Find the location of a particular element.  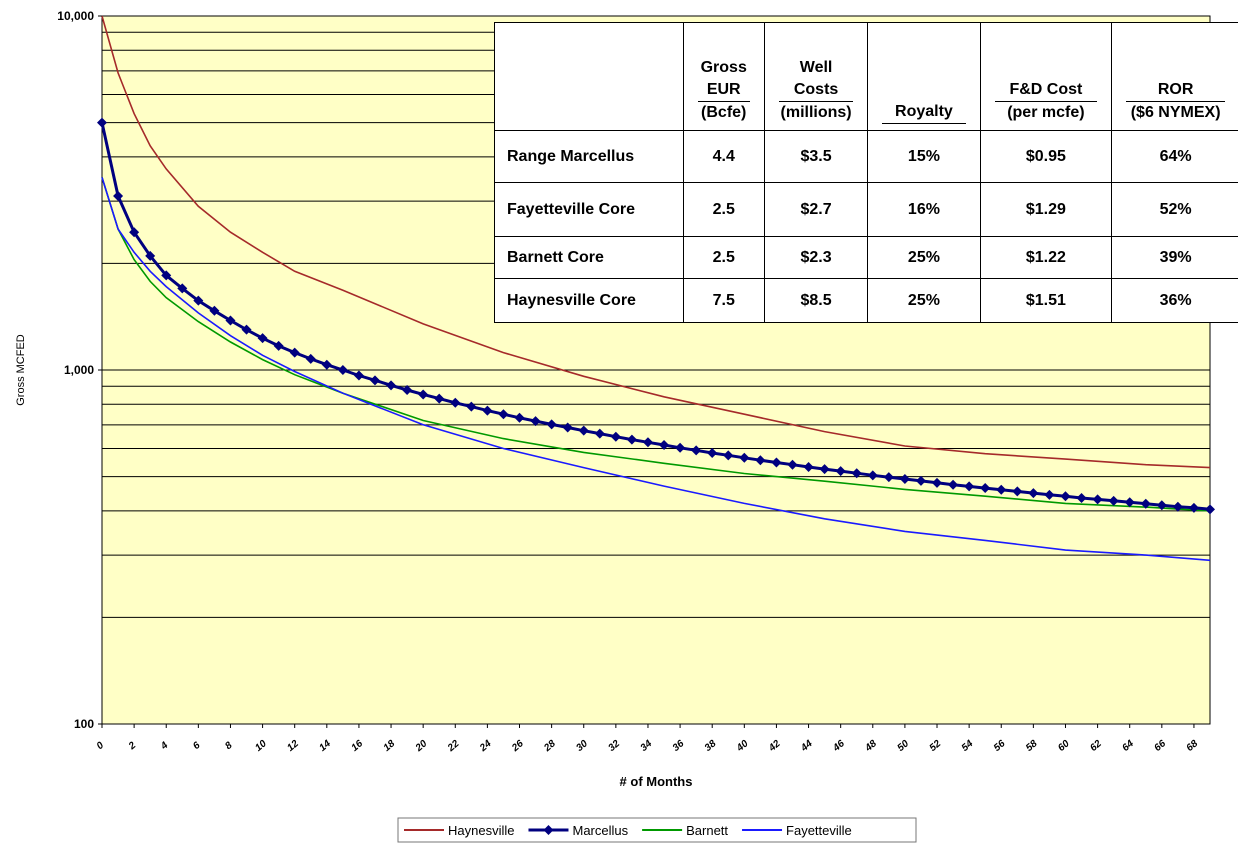

x-tick-label: 2 is located at coordinates (132, 746).